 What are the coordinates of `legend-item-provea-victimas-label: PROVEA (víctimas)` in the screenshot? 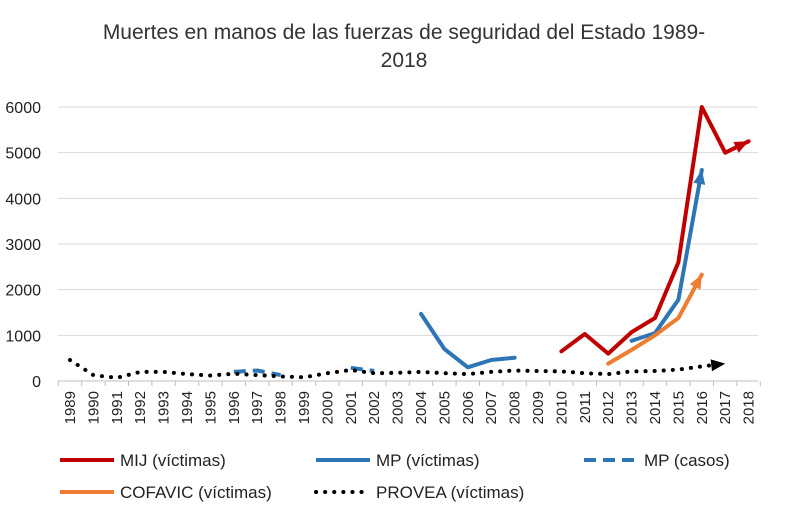 It's located at (450, 492).